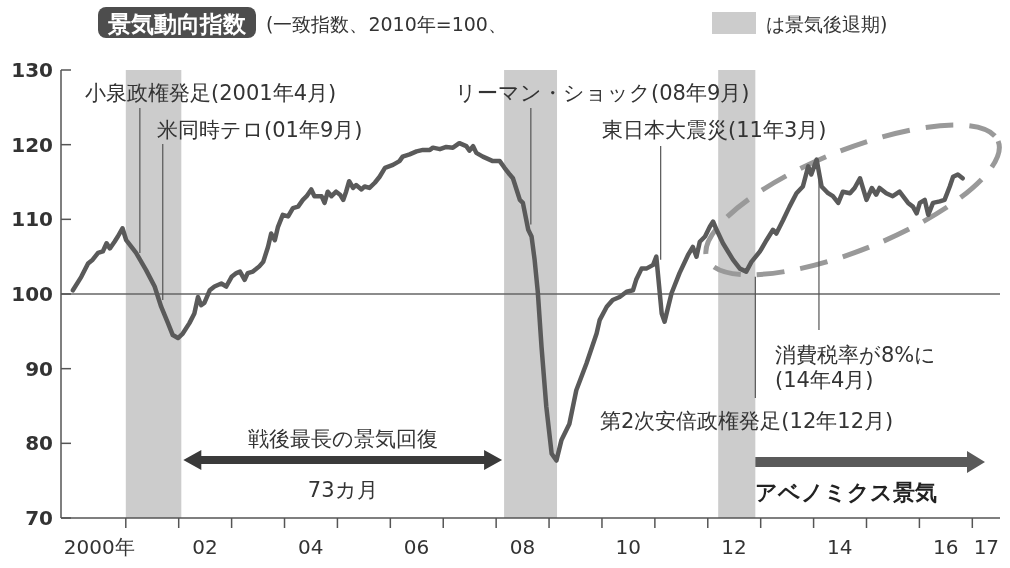 Image resolution: width=1010 pixels, height=568 pixels. I want to click on y-tick-label: 70, so click(39, 518).